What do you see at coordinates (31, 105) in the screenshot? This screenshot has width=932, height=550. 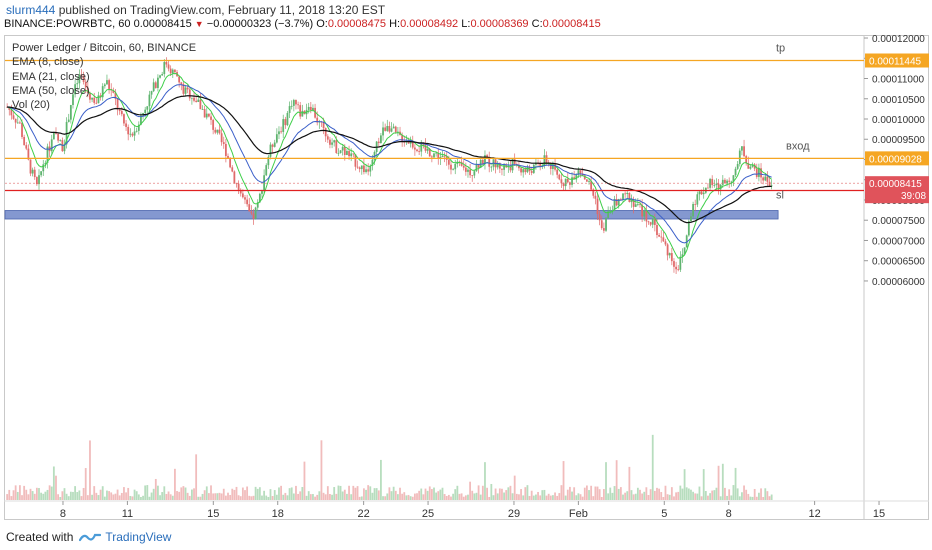 I see `legend-volume: Vol (20)` at bounding box center [31, 105].